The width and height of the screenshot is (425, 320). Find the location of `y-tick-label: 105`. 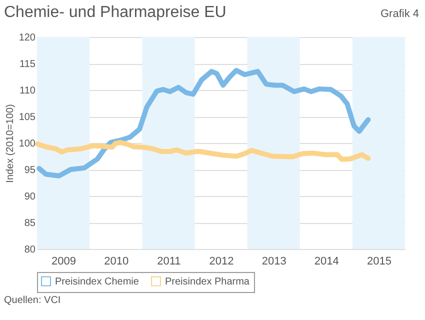

y-tick-label: 105 is located at coordinates (27, 117).